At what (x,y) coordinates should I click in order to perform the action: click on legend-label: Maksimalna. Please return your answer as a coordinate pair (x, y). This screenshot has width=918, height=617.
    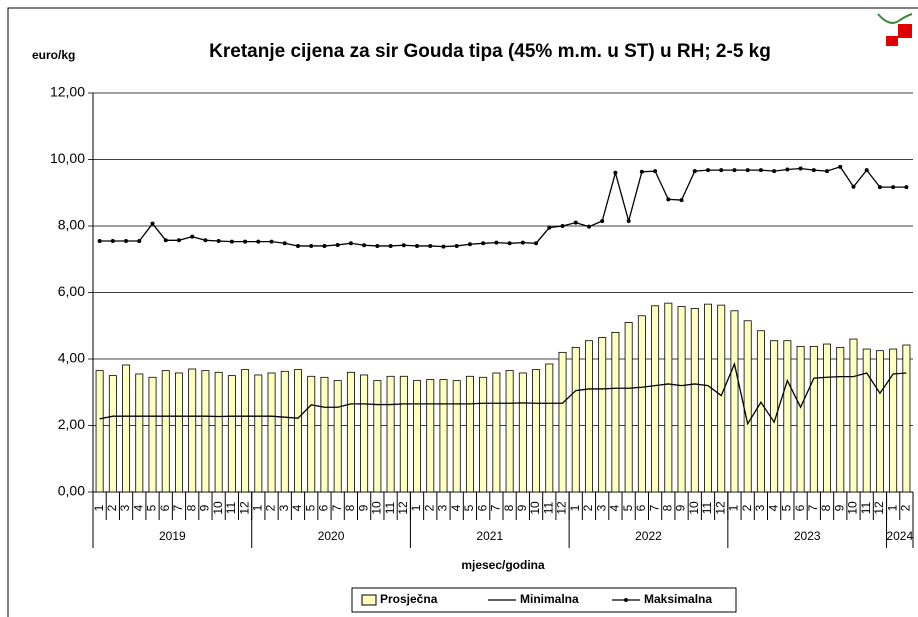
    Looking at the image, I should click on (678, 599).